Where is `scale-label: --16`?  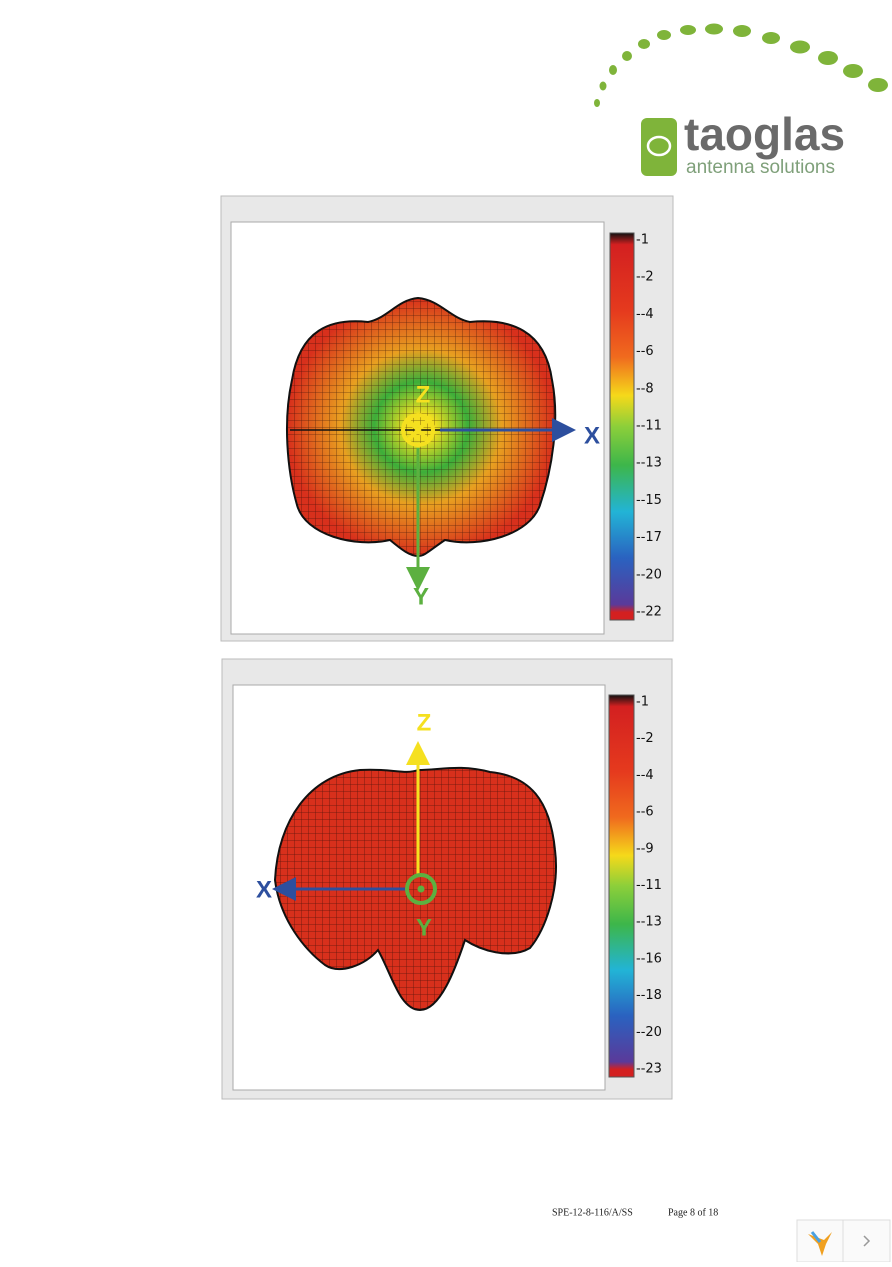
scale-label: --16 is located at coordinates (649, 958).